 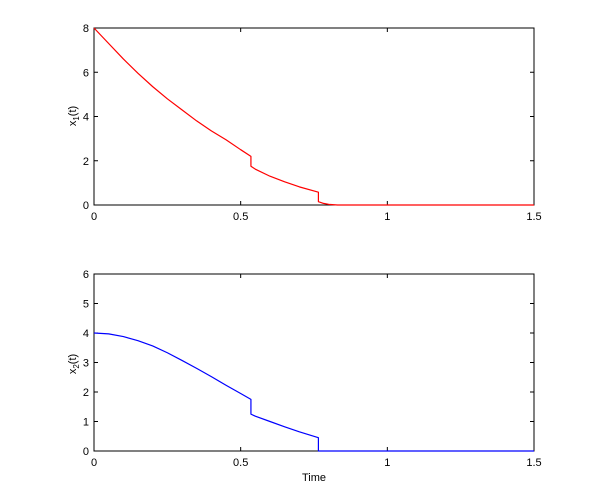 I want to click on x-tick-label-x1-3: 1.5, so click(x=533, y=217).